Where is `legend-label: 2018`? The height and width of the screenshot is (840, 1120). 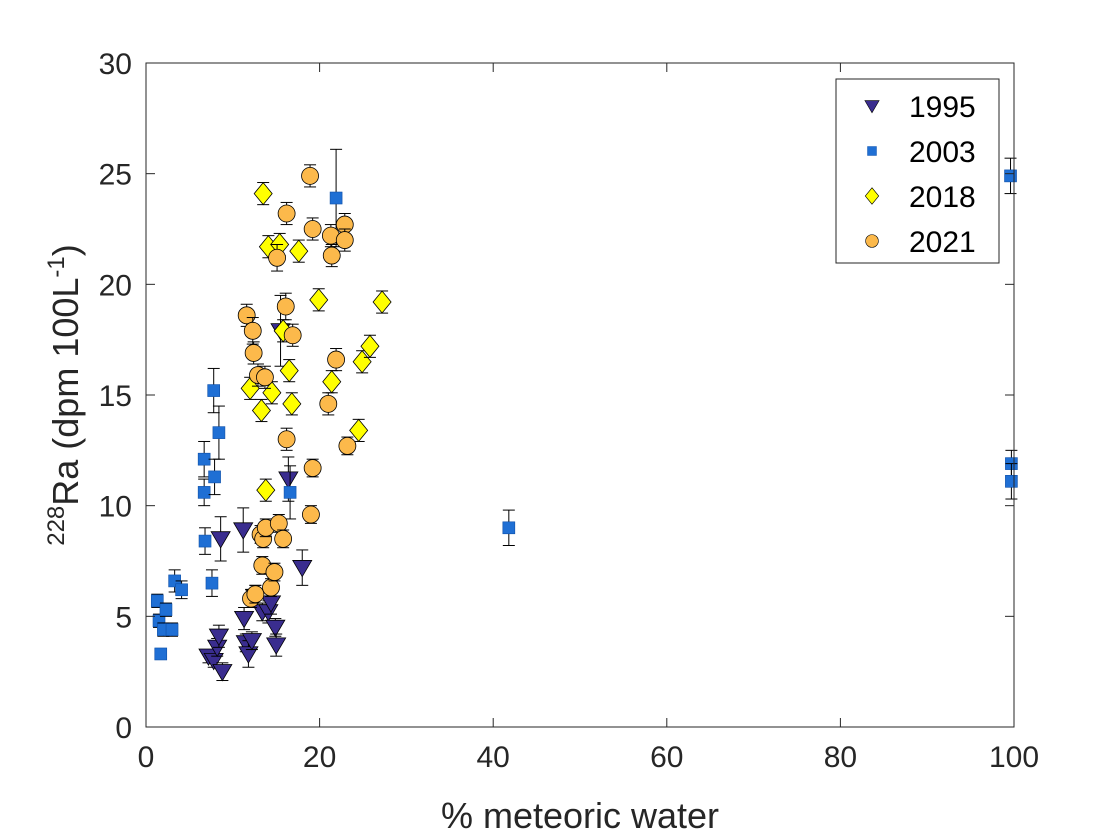
legend-label: 2018 is located at coordinates (942, 197).